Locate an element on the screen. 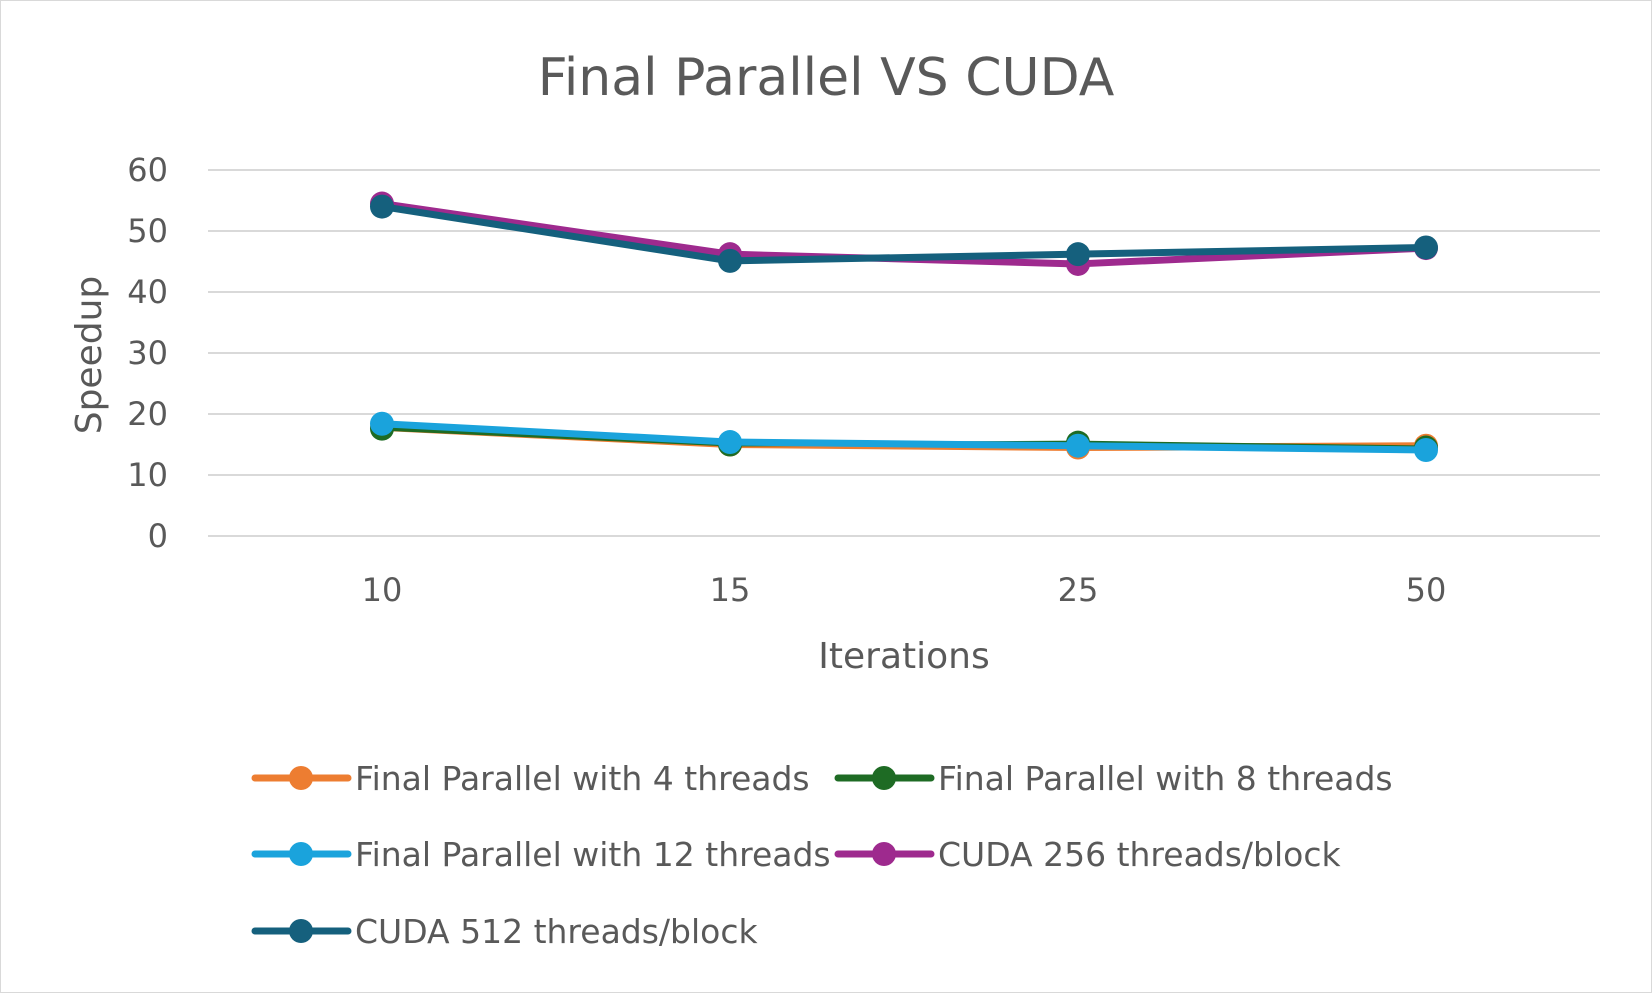 The width and height of the screenshot is (1652, 993). x-axis-ticks: 10 15 25 50 is located at coordinates (904, 590).